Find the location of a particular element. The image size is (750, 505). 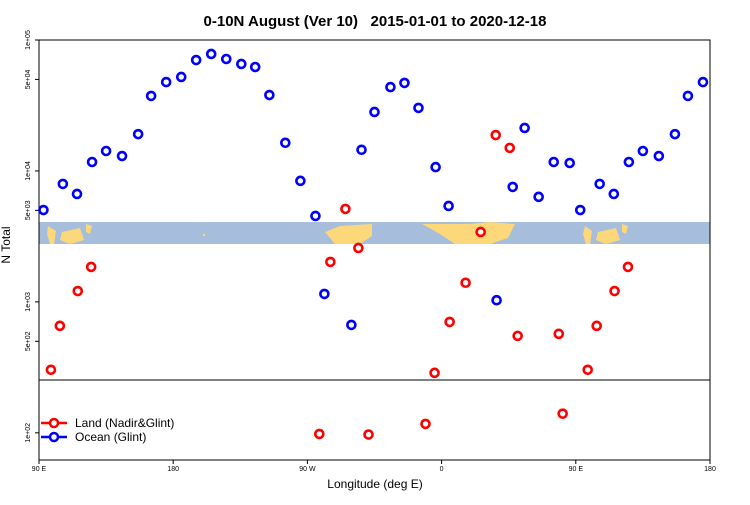

x-tick-label: 0 is located at coordinates (442, 469).